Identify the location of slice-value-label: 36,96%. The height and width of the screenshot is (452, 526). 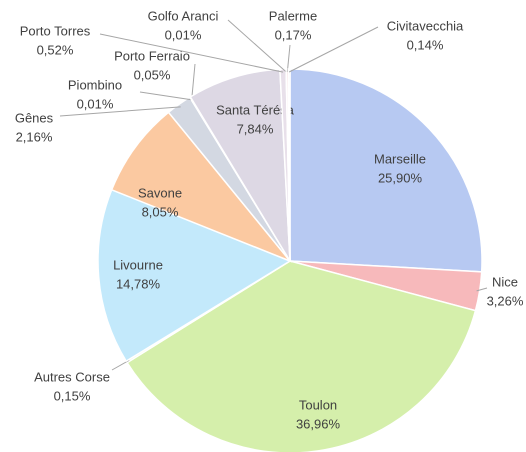
(318, 423).